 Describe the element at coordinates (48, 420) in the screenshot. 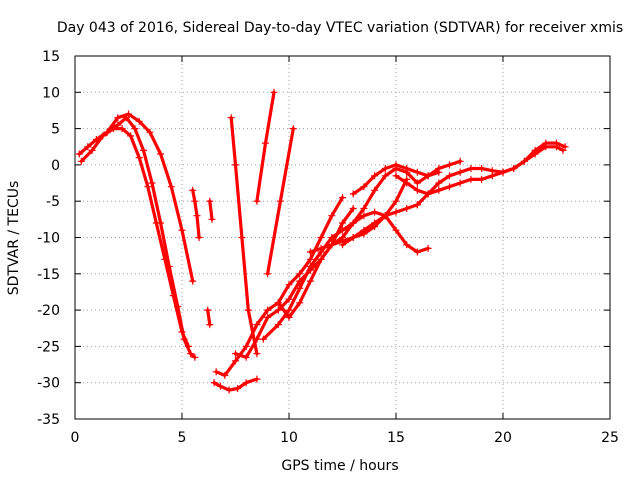

I see `y-tick-label: -35` at that location.